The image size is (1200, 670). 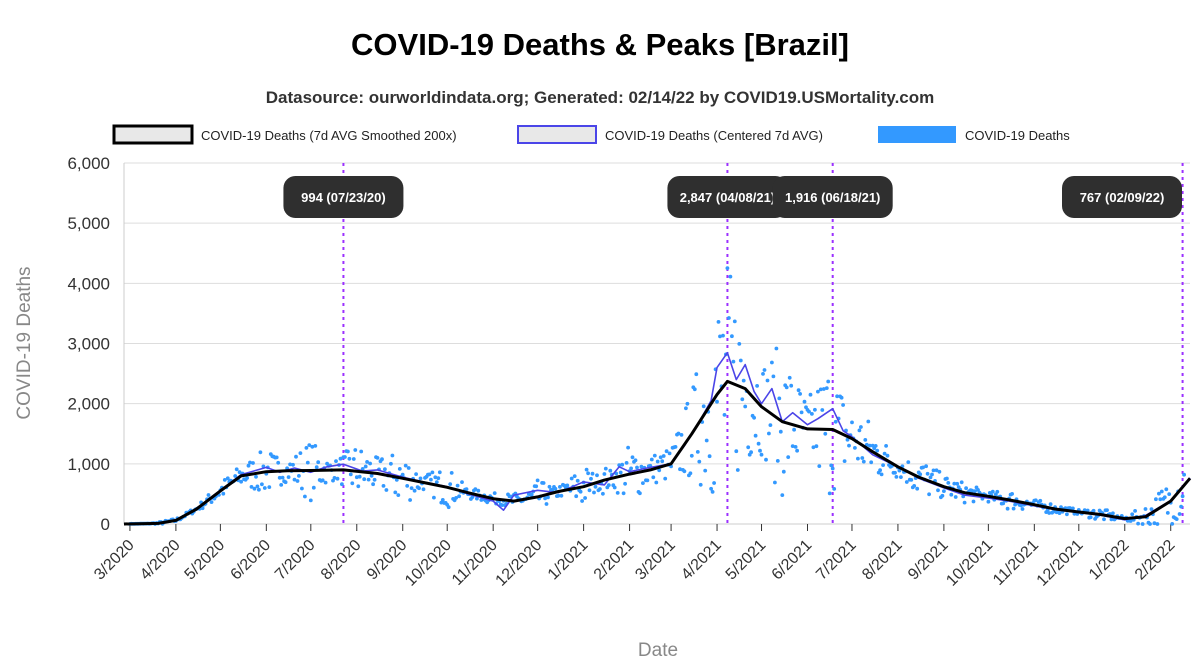 I want to click on legend-label-centered: COVID-19 Deaths (Centered 7d AVG), so click(x=714, y=135).